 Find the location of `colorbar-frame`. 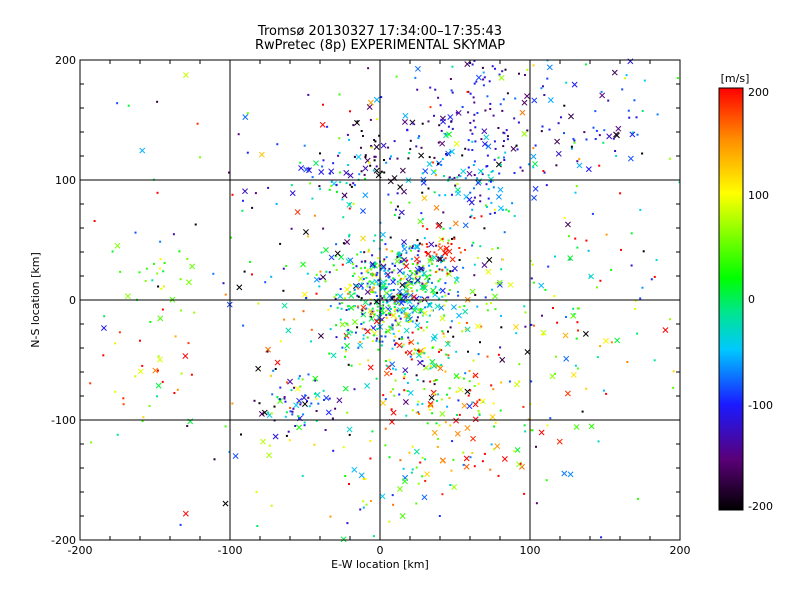

colorbar-frame is located at coordinates (731, 299).